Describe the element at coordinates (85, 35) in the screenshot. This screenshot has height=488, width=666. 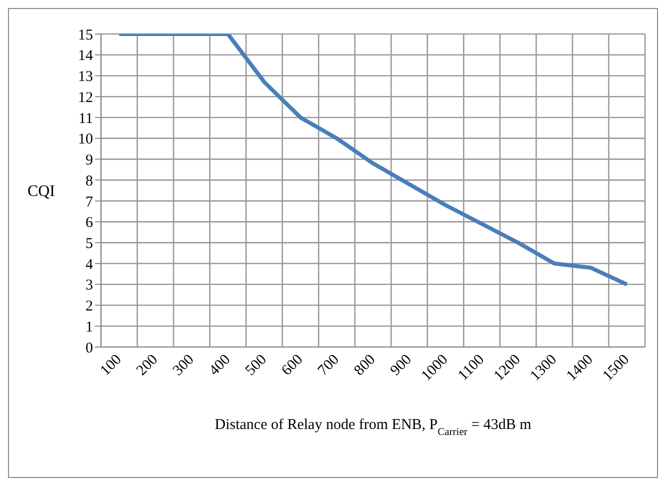
I see `y-tick-label: 15` at that location.